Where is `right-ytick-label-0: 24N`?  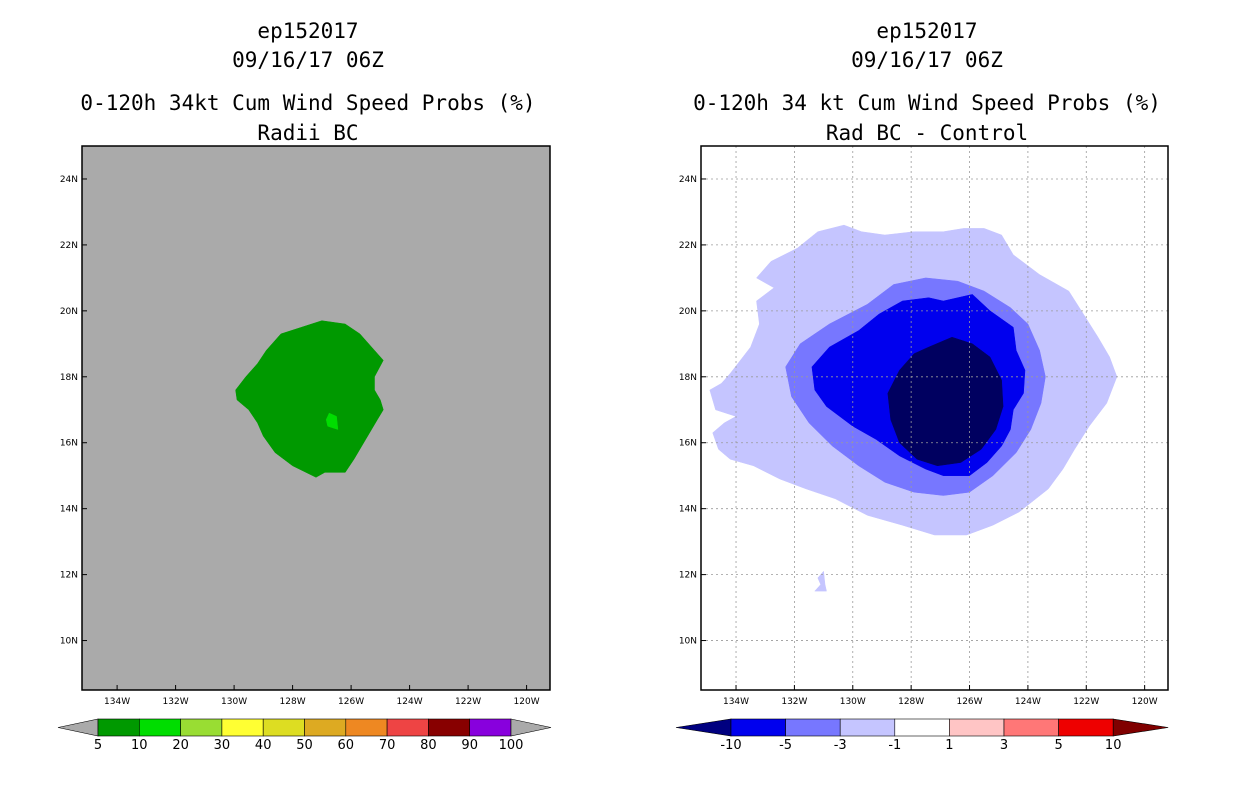
right-ytick-label-0: 24N is located at coordinates (688, 180).